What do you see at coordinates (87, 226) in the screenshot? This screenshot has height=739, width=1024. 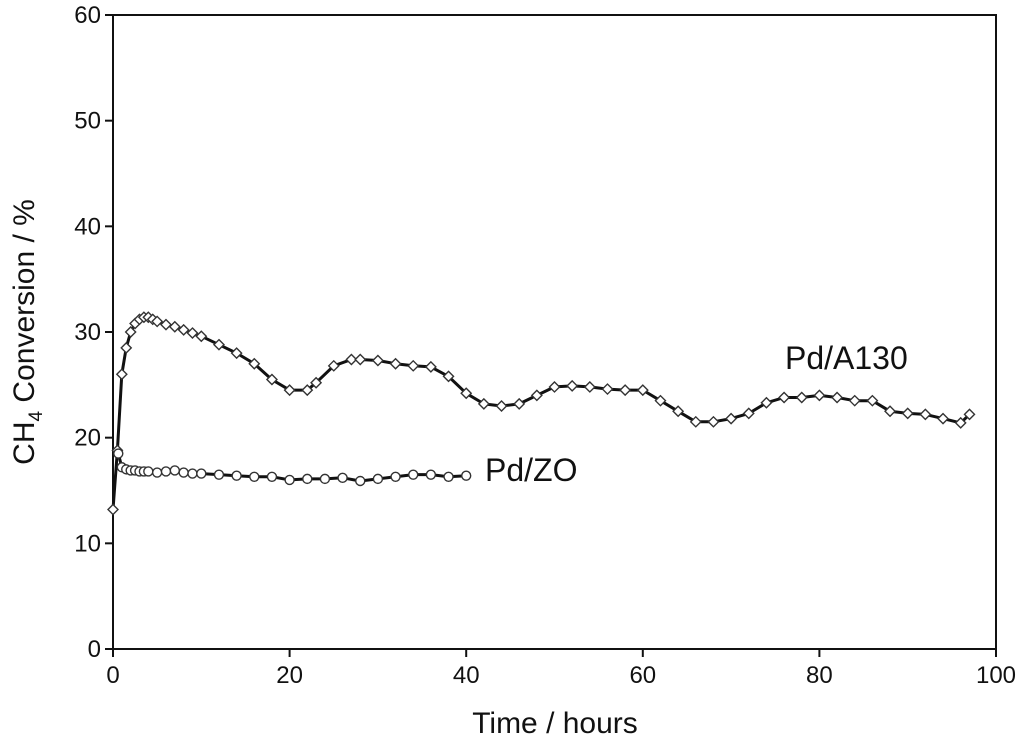 I see `y-tick-label: 40` at bounding box center [87, 226].